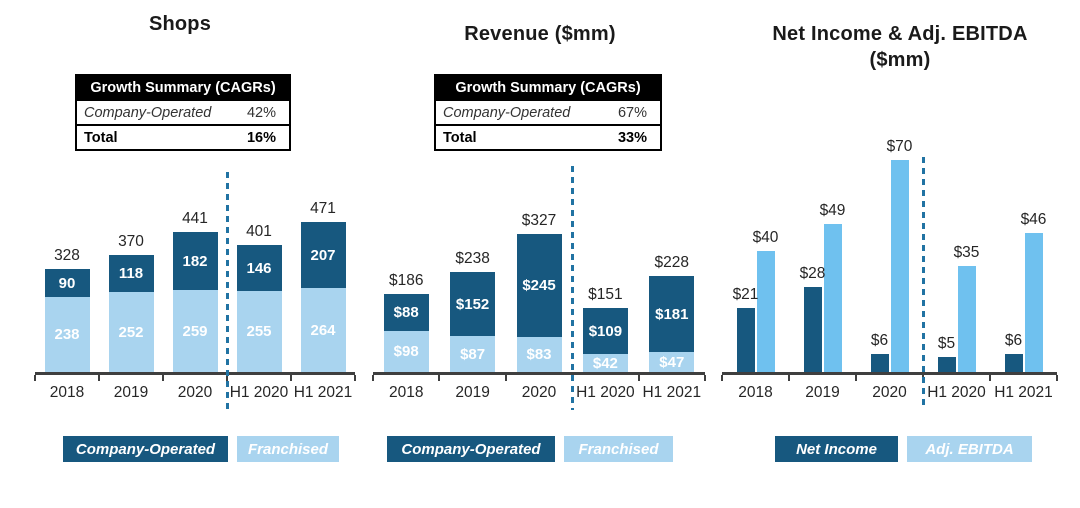  I want to click on bar-segment-franchised-text: 238, so click(67, 334).